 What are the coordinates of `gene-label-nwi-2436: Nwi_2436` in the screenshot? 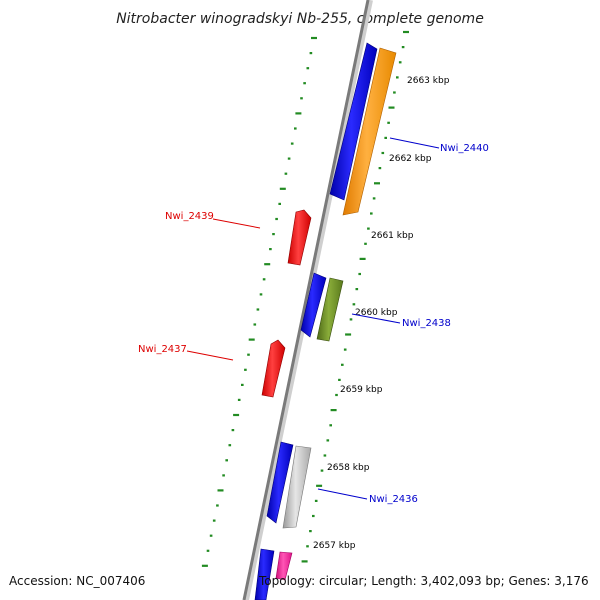 It's located at (393, 499).